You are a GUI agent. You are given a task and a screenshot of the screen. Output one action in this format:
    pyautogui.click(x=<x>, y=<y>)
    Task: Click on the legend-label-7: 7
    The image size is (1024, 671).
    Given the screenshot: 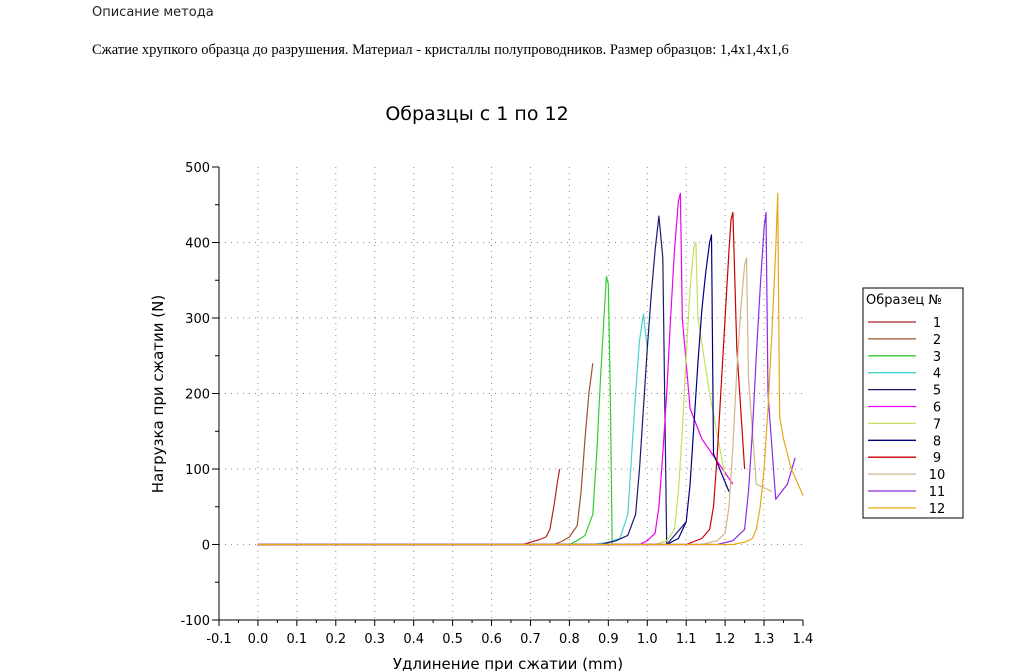 What is the action you would take?
    pyautogui.click(x=937, y=424)
    